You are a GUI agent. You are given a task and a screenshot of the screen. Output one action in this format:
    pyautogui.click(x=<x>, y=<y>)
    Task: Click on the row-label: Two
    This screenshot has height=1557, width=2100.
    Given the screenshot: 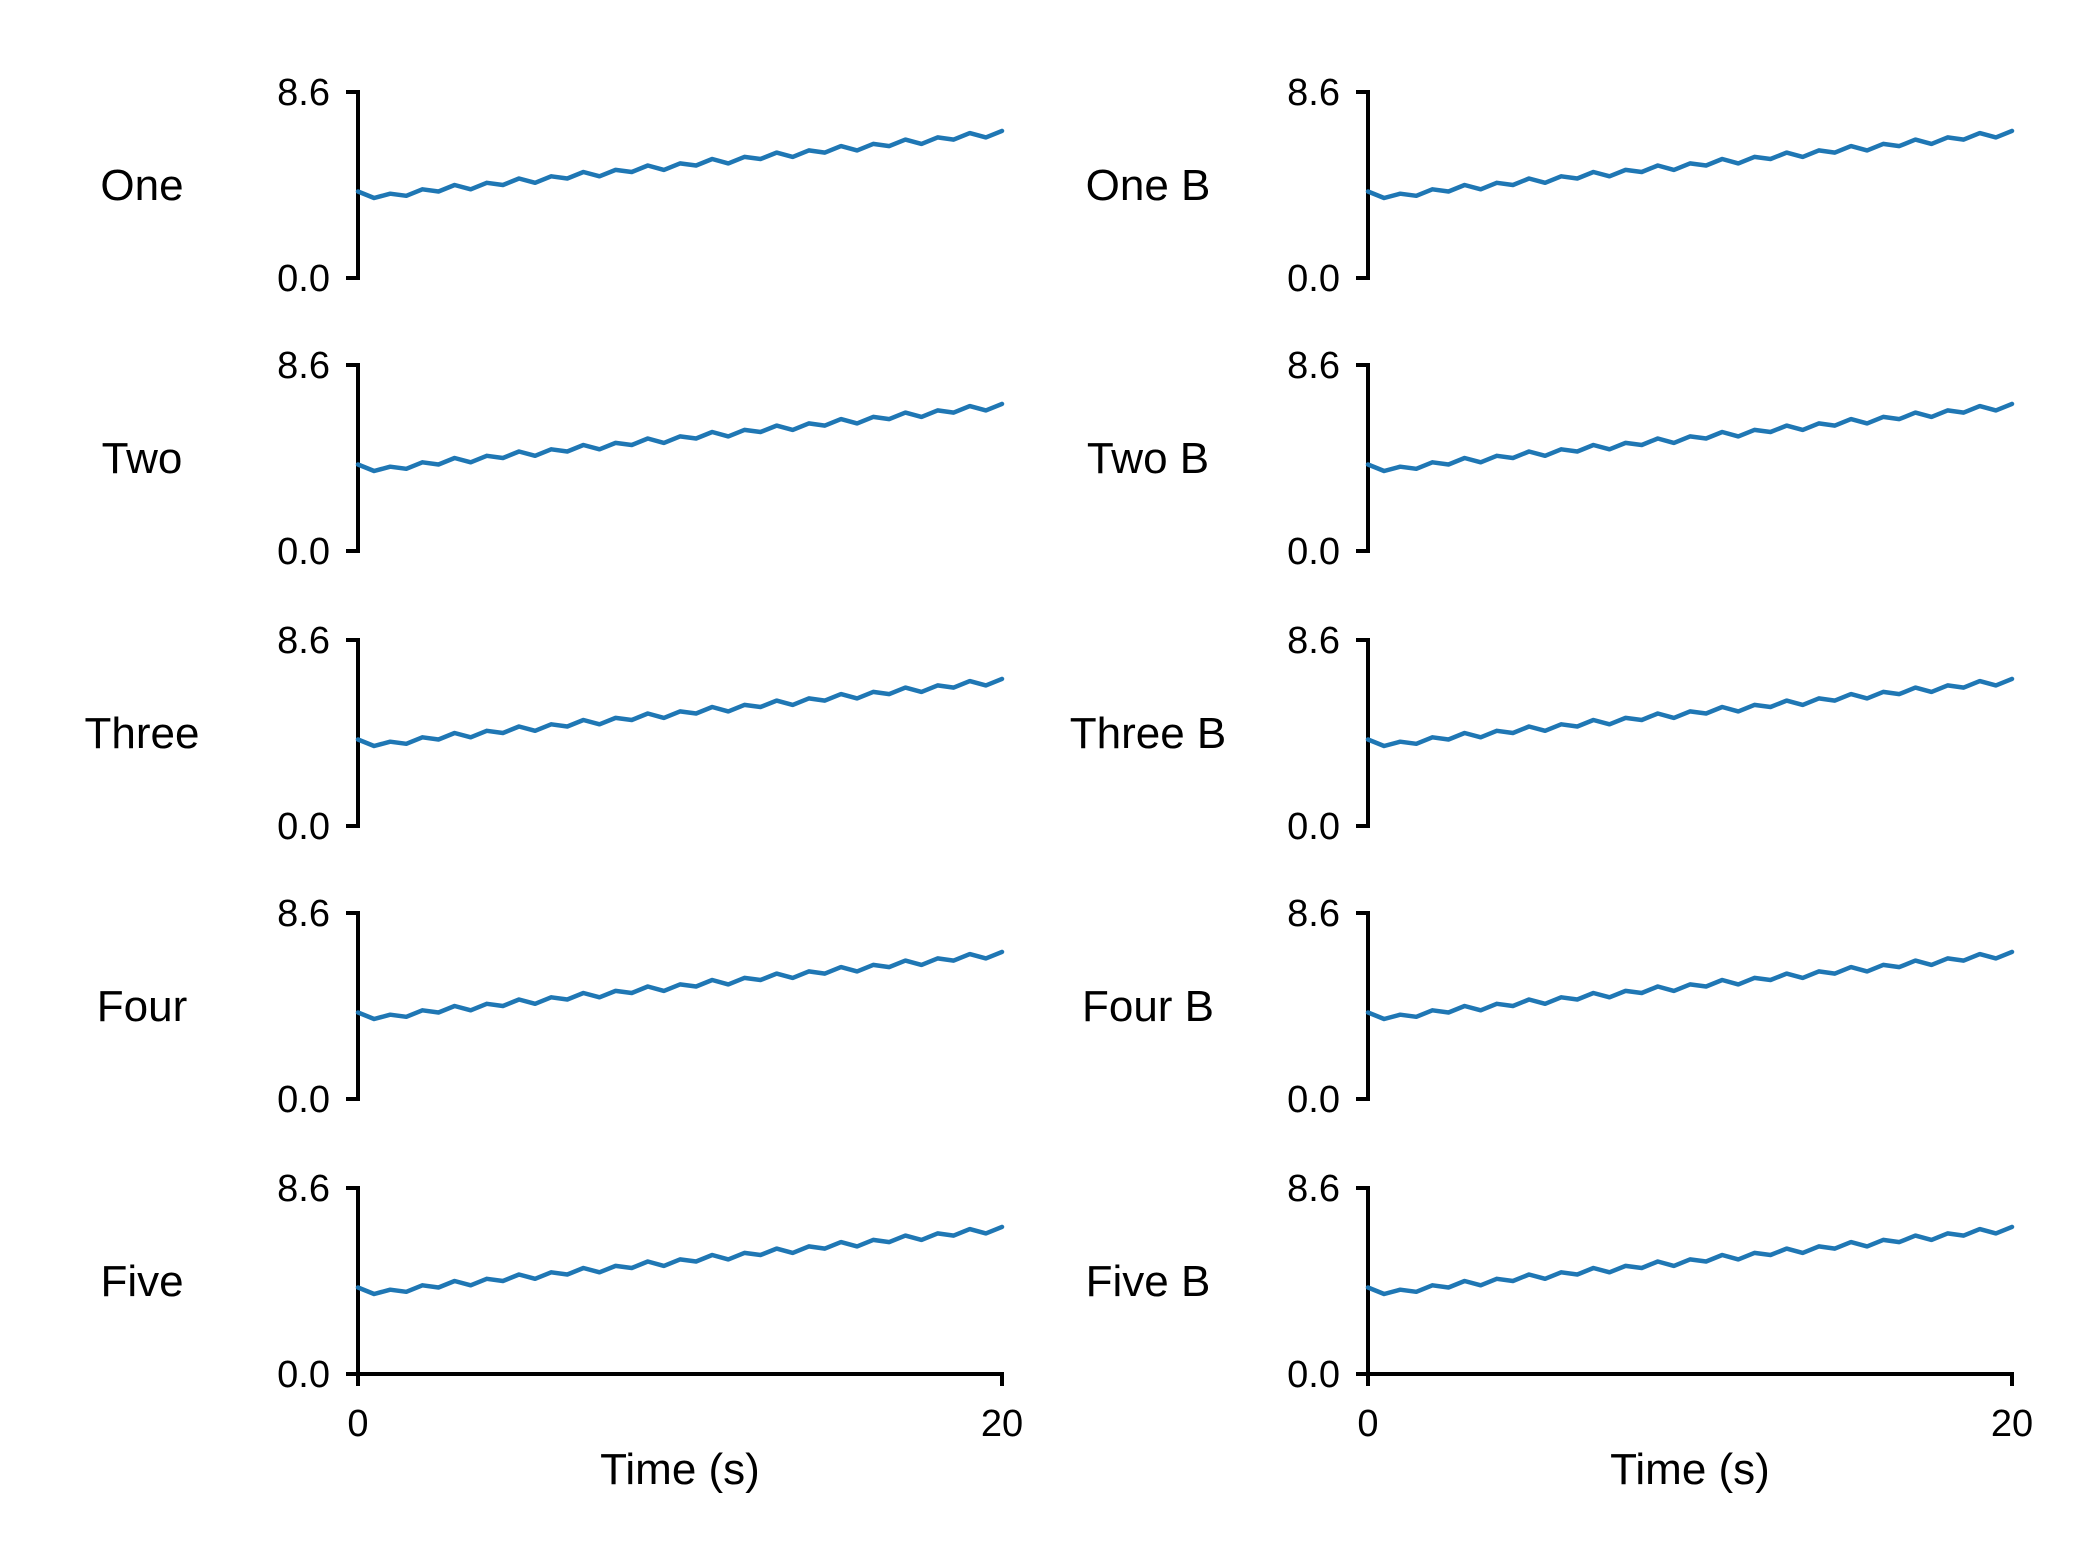 What is the action you would take?
    pyautogui.click(x=142, y=458)
    